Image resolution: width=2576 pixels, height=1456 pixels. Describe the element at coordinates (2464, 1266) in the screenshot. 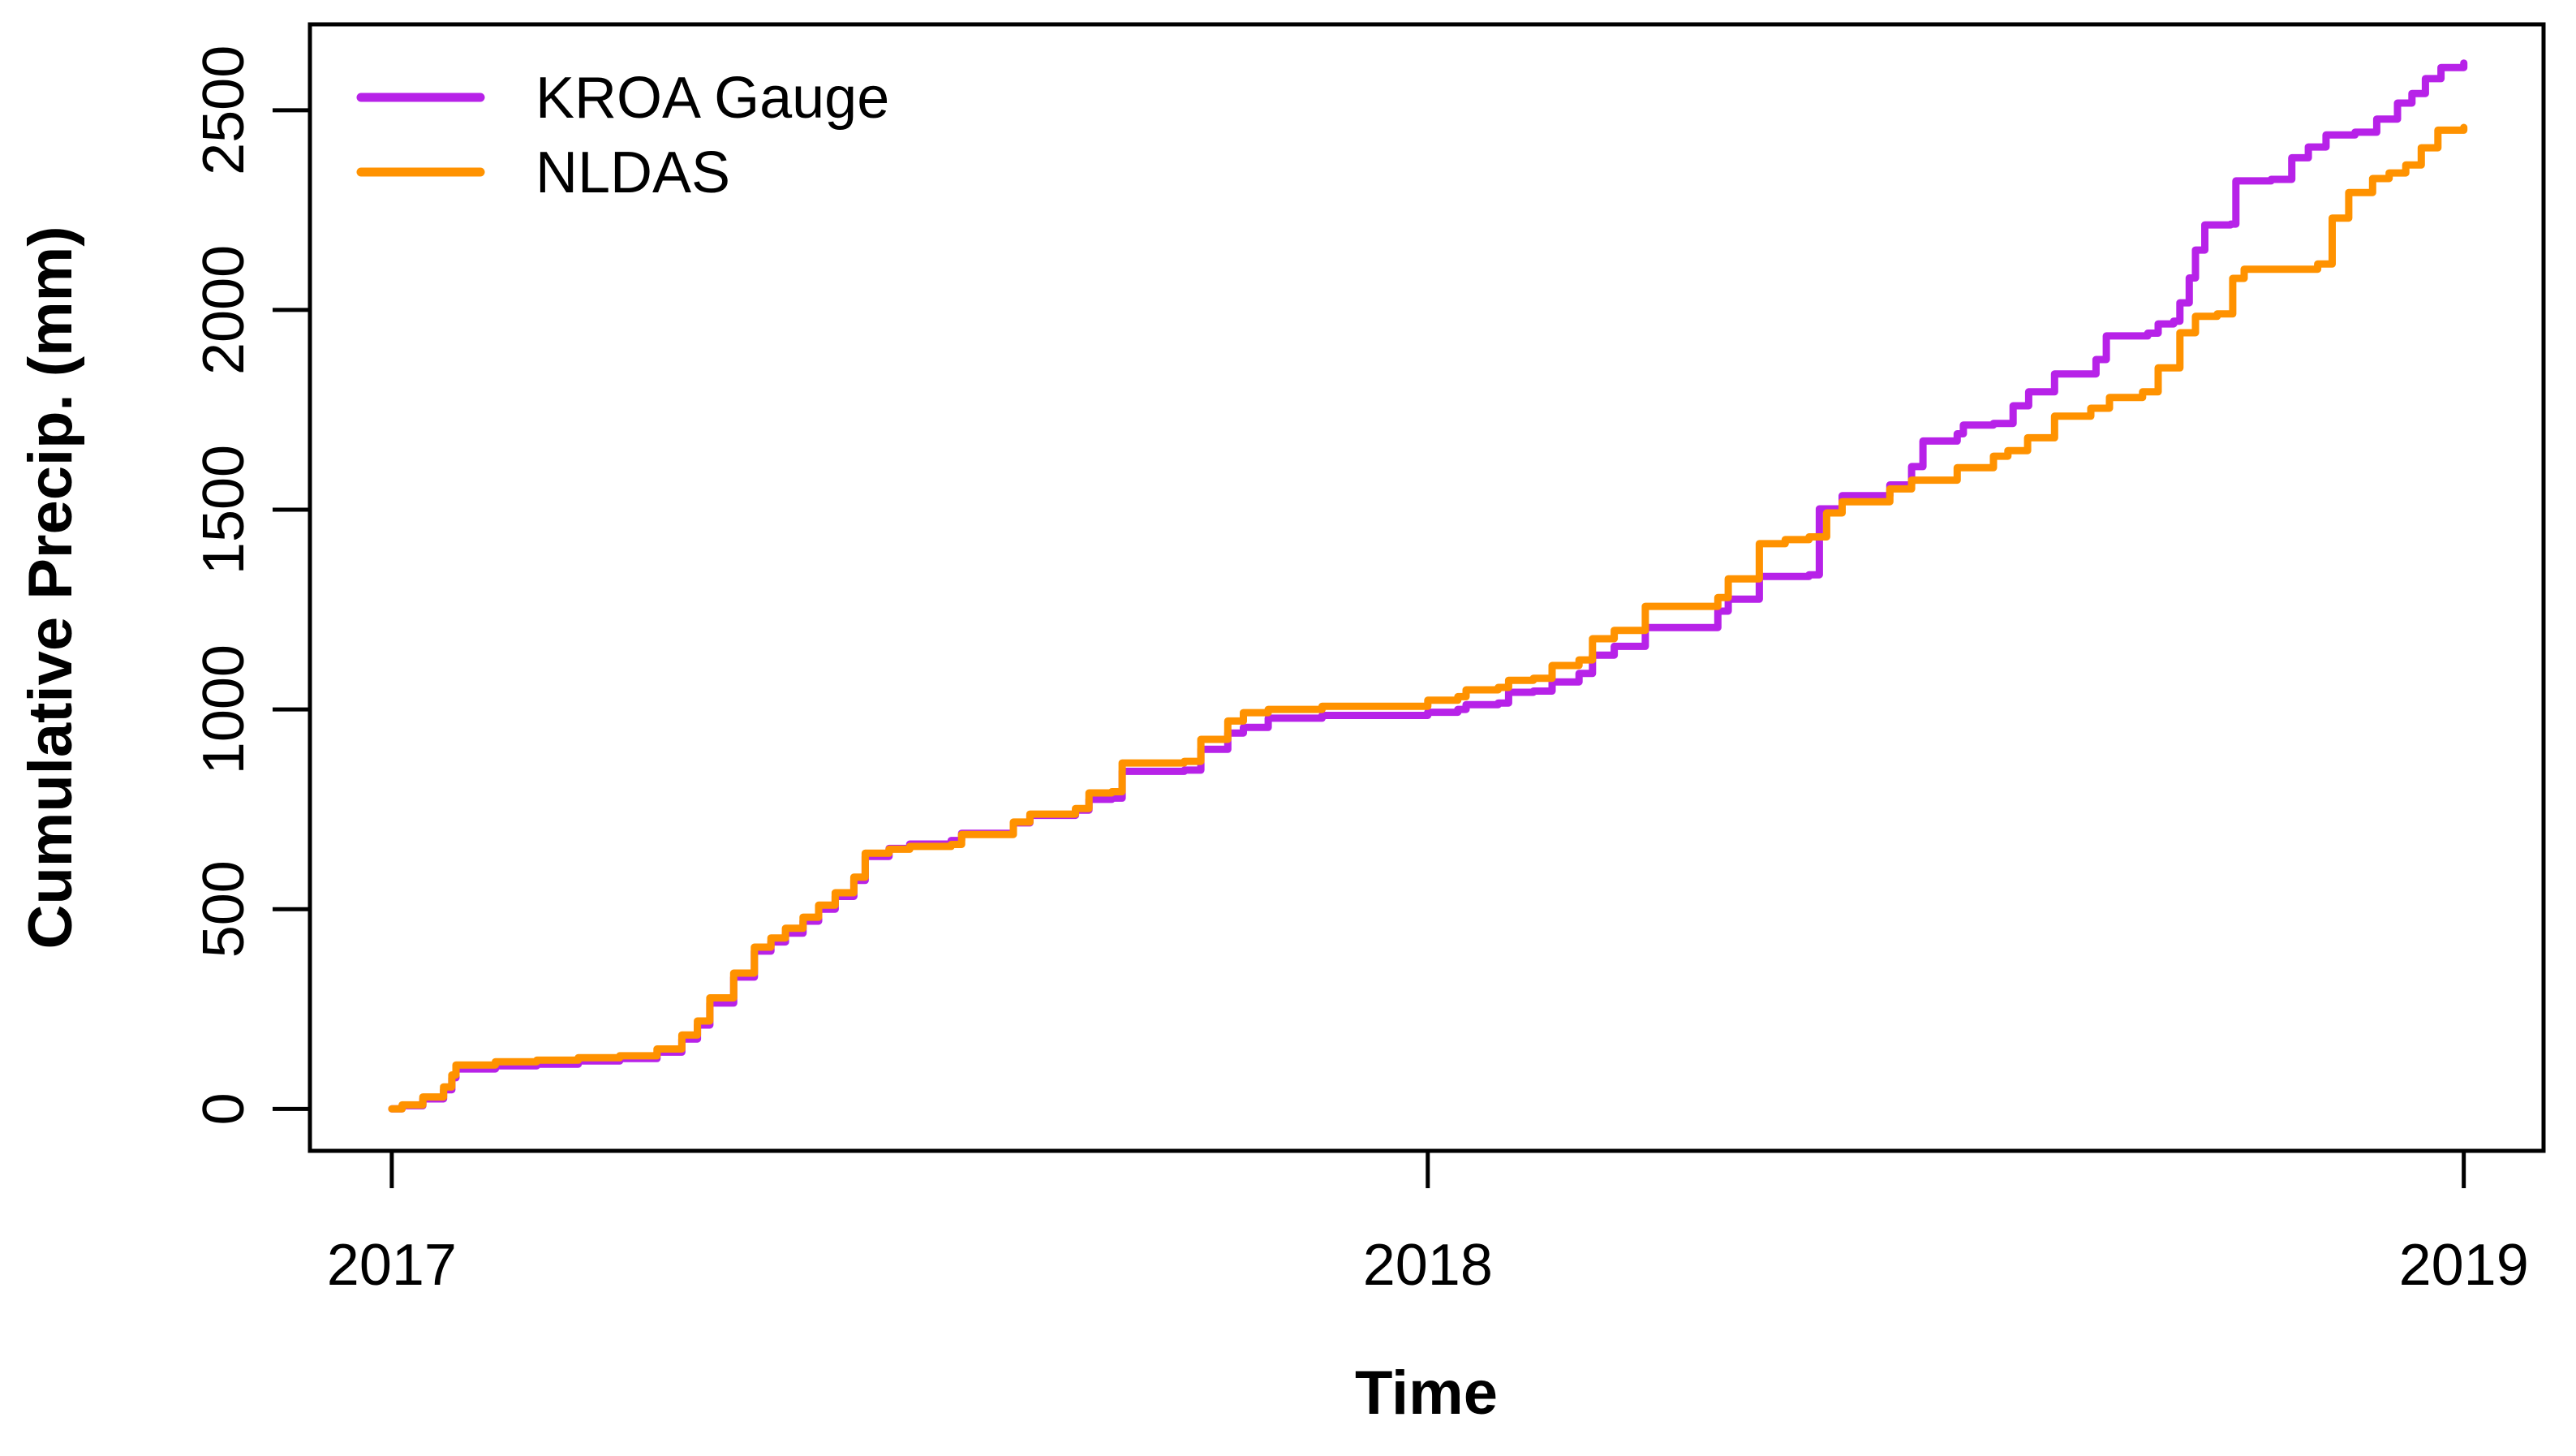

I see `x-tick-label: 2019` at that location.